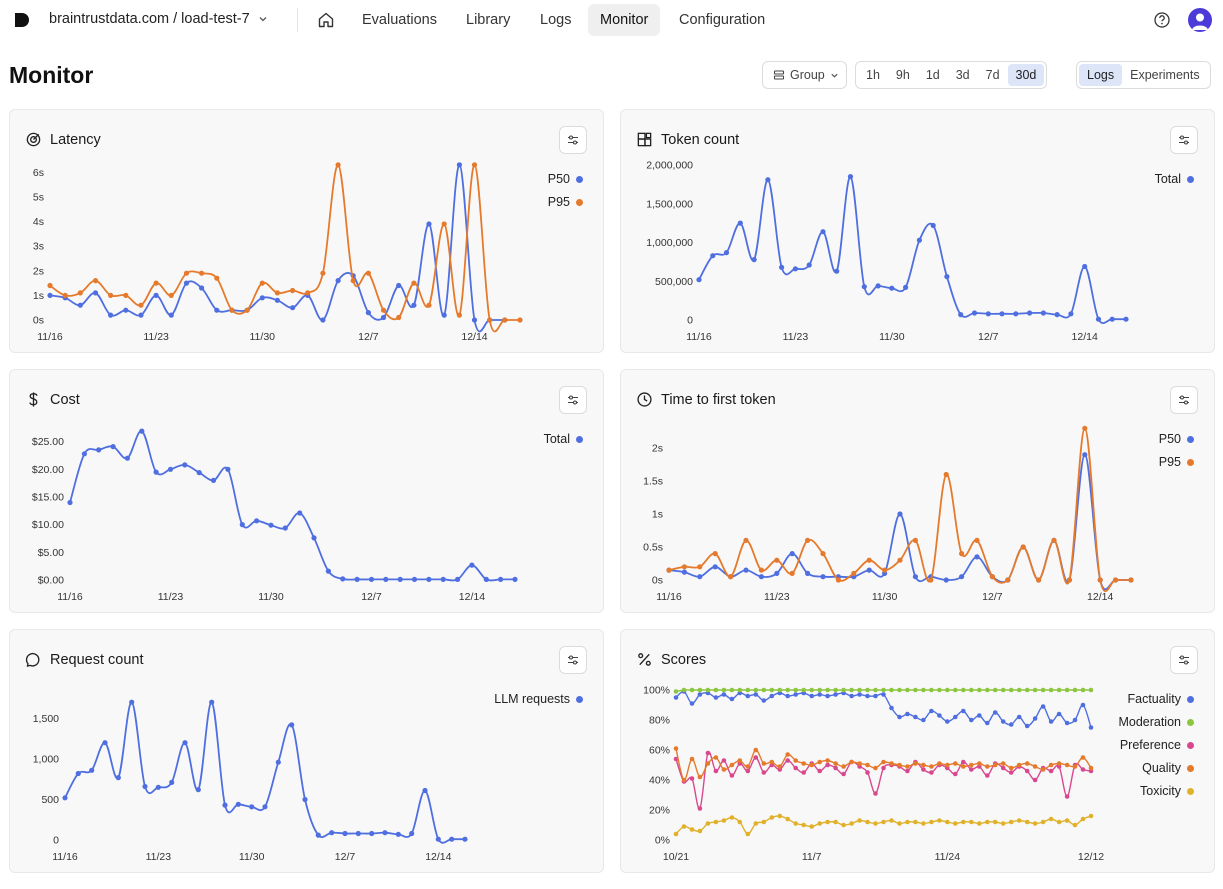 This screenshot has height=889, width=1223. I want to click on nav-monitor: Monitor, so click(624, 20).